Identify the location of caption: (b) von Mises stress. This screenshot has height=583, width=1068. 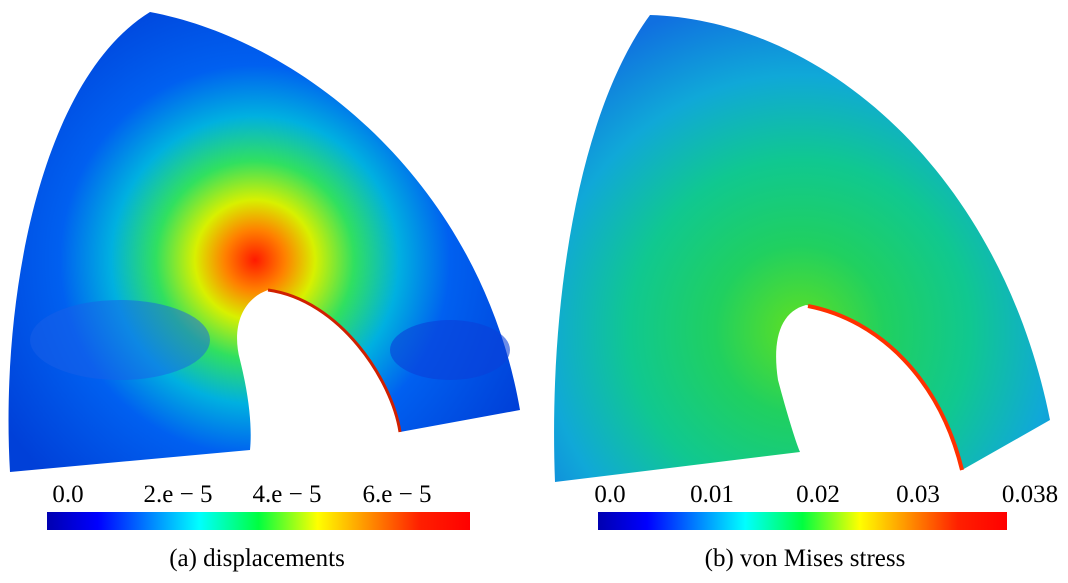
(805, 558).